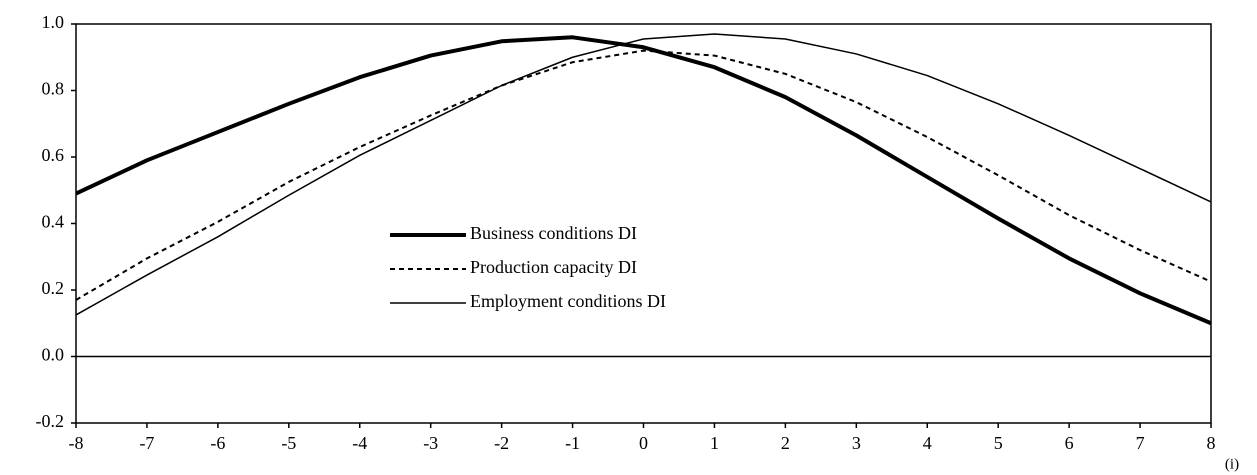 The image size is (1257, 475). I want to click on x-tick-label: 4, so click(927, 443).